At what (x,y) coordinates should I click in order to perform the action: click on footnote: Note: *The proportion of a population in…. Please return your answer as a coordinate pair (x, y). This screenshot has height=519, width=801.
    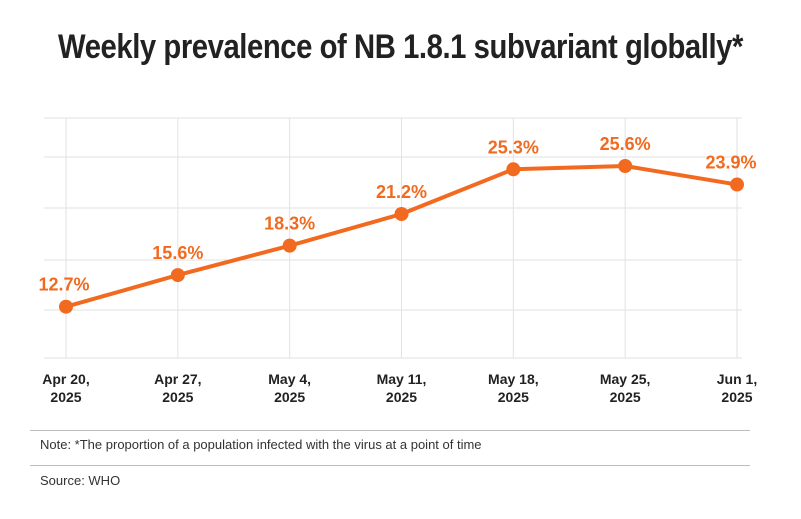
    Looking at the image, I should click on (261, 444).